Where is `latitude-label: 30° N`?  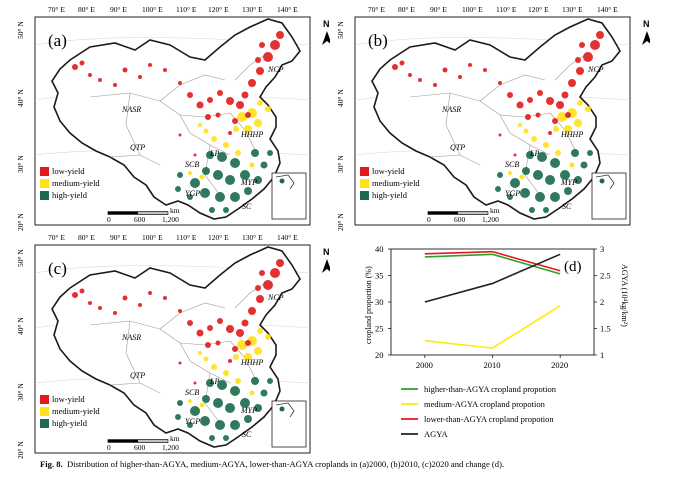
latitude-label: 30° N is located at coordinates (340, 164).